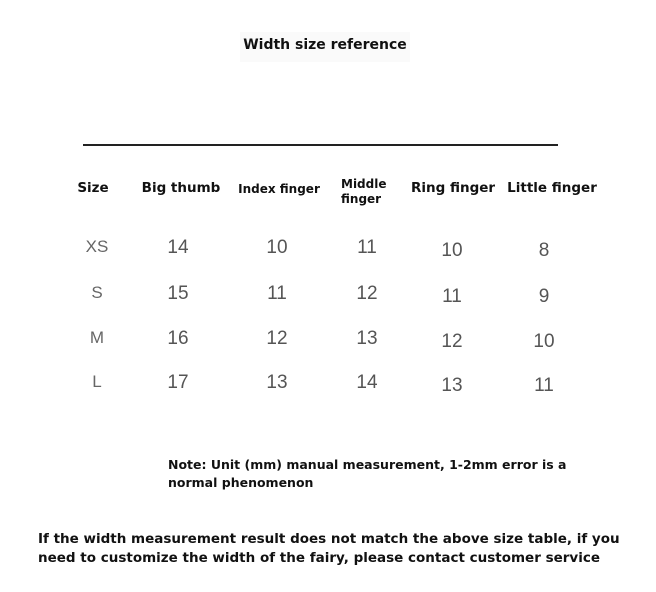 The image size is (656, 592). What do you see at coordinates (453, 188) in the screenshot?
I see `column-header: Ring finger` at bounding box center [453, 188].